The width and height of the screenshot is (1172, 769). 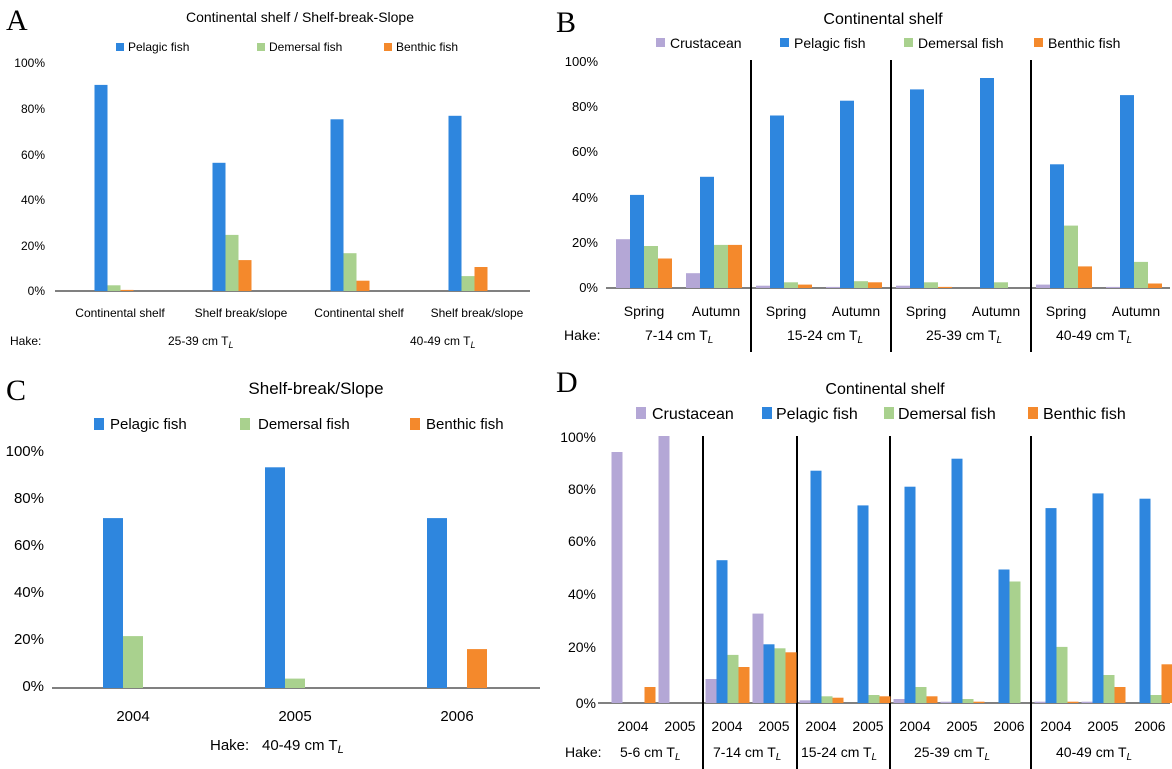 I want to click on y-tick-label: 60%, so click(x=582, y=541).